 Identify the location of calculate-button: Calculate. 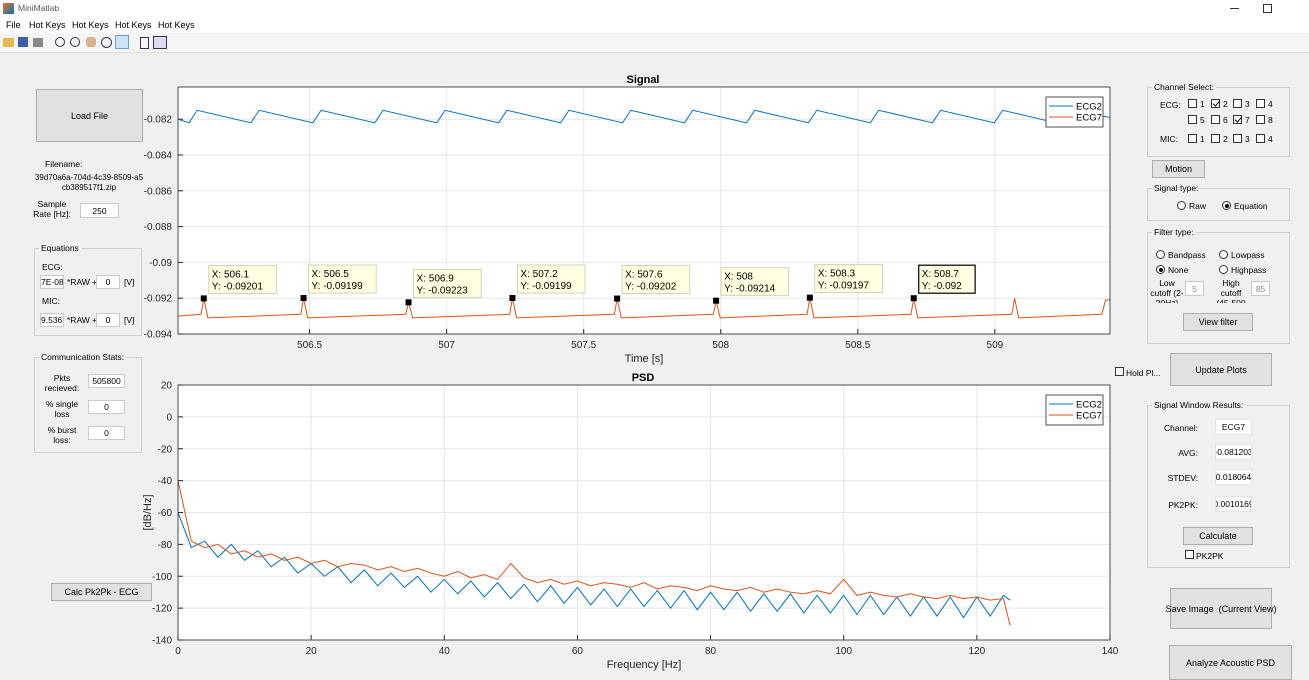
(1218, 536).